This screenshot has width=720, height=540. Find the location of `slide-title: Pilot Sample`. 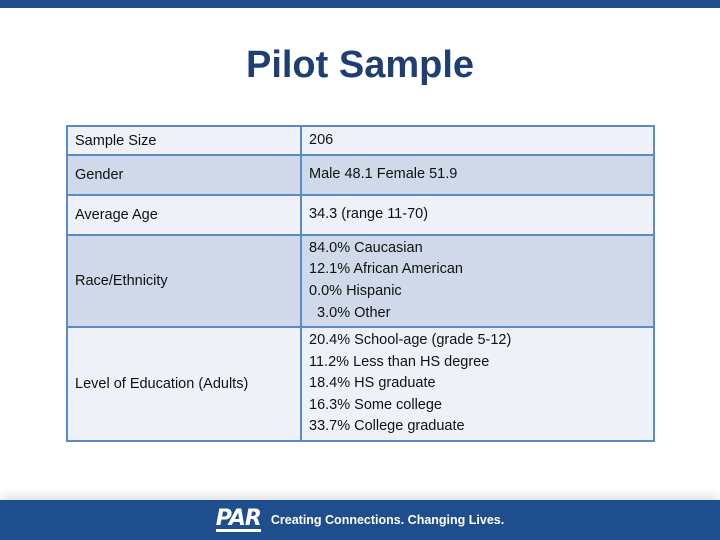

slide-title: Pilot Sample is located at coordinates (360, 65).